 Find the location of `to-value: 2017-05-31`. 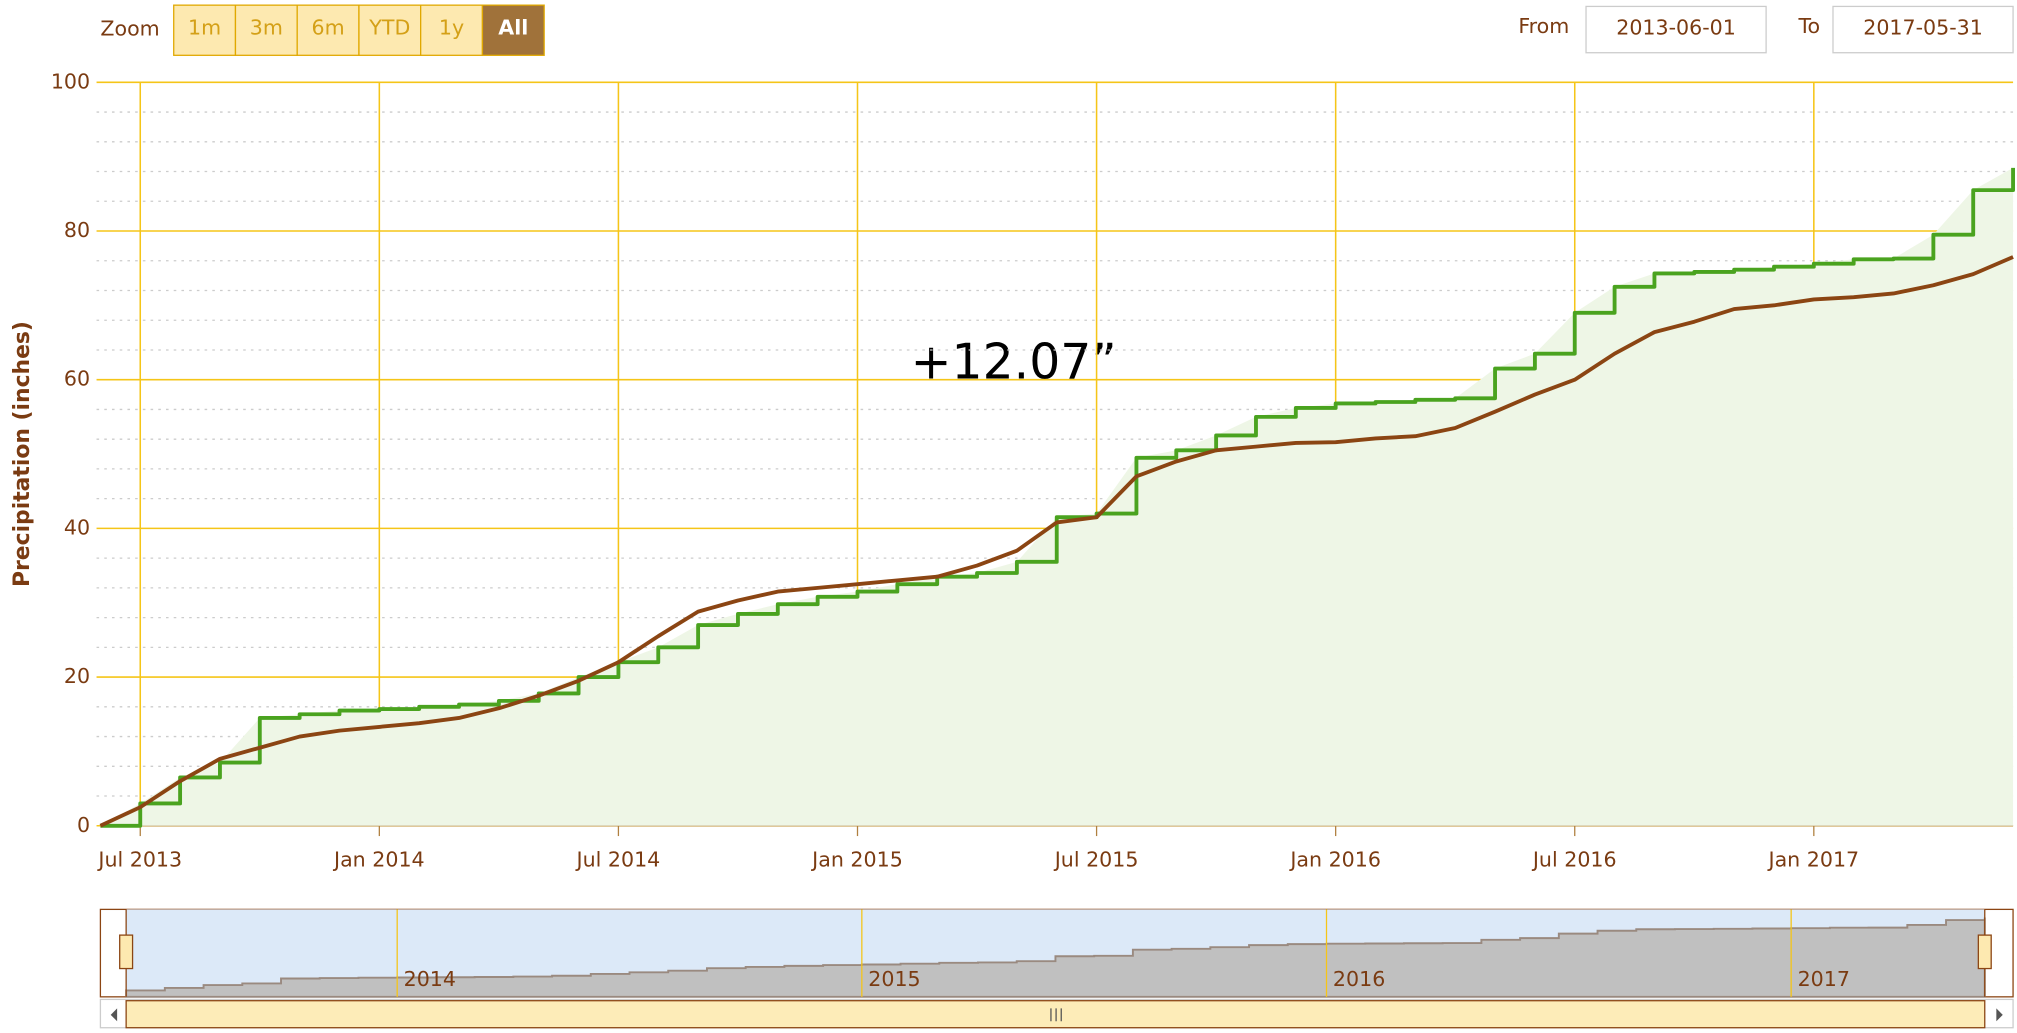

to-value: 2017-05-31 is located at coordinates (1923, 27).